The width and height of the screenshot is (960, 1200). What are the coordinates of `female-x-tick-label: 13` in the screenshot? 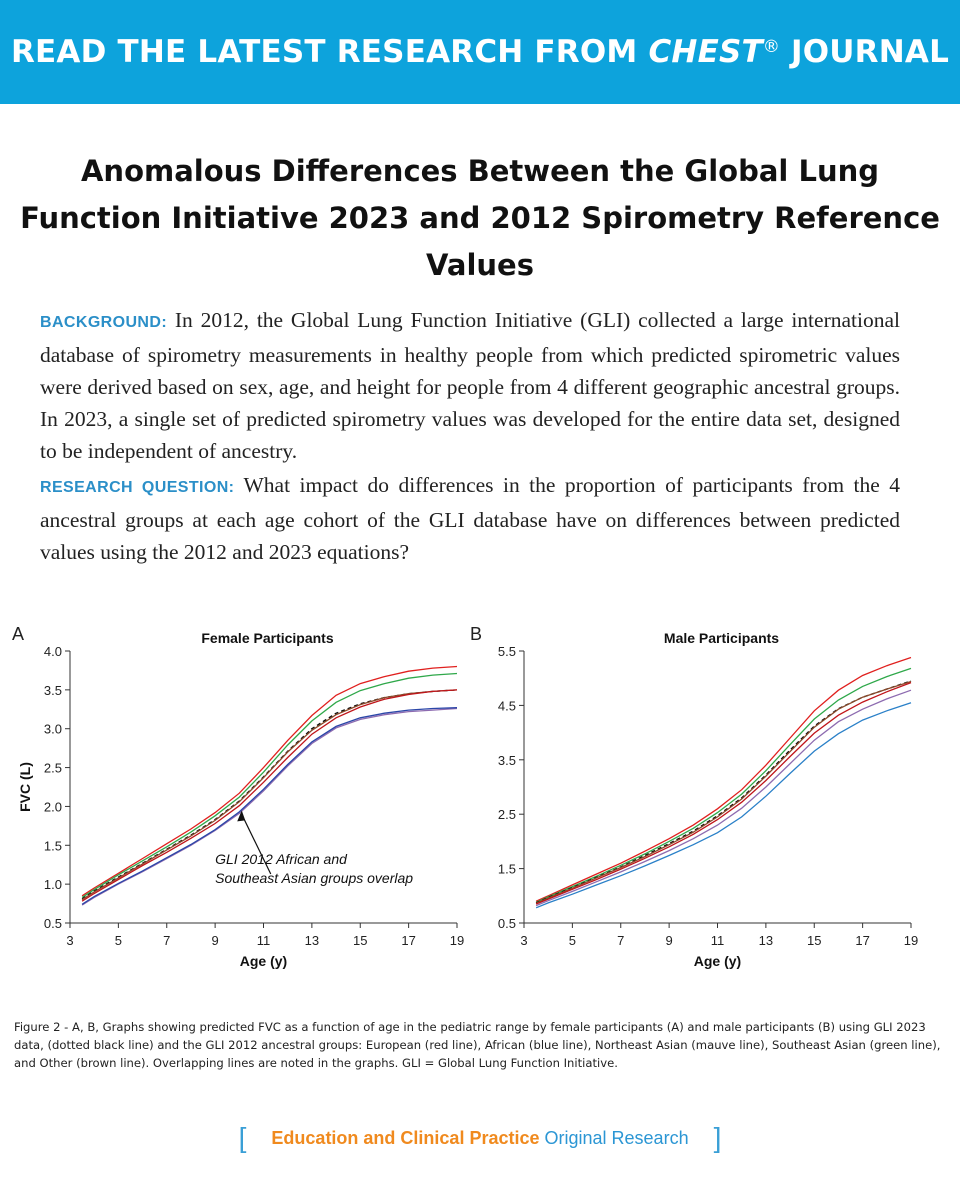 It's located at (312, 940).